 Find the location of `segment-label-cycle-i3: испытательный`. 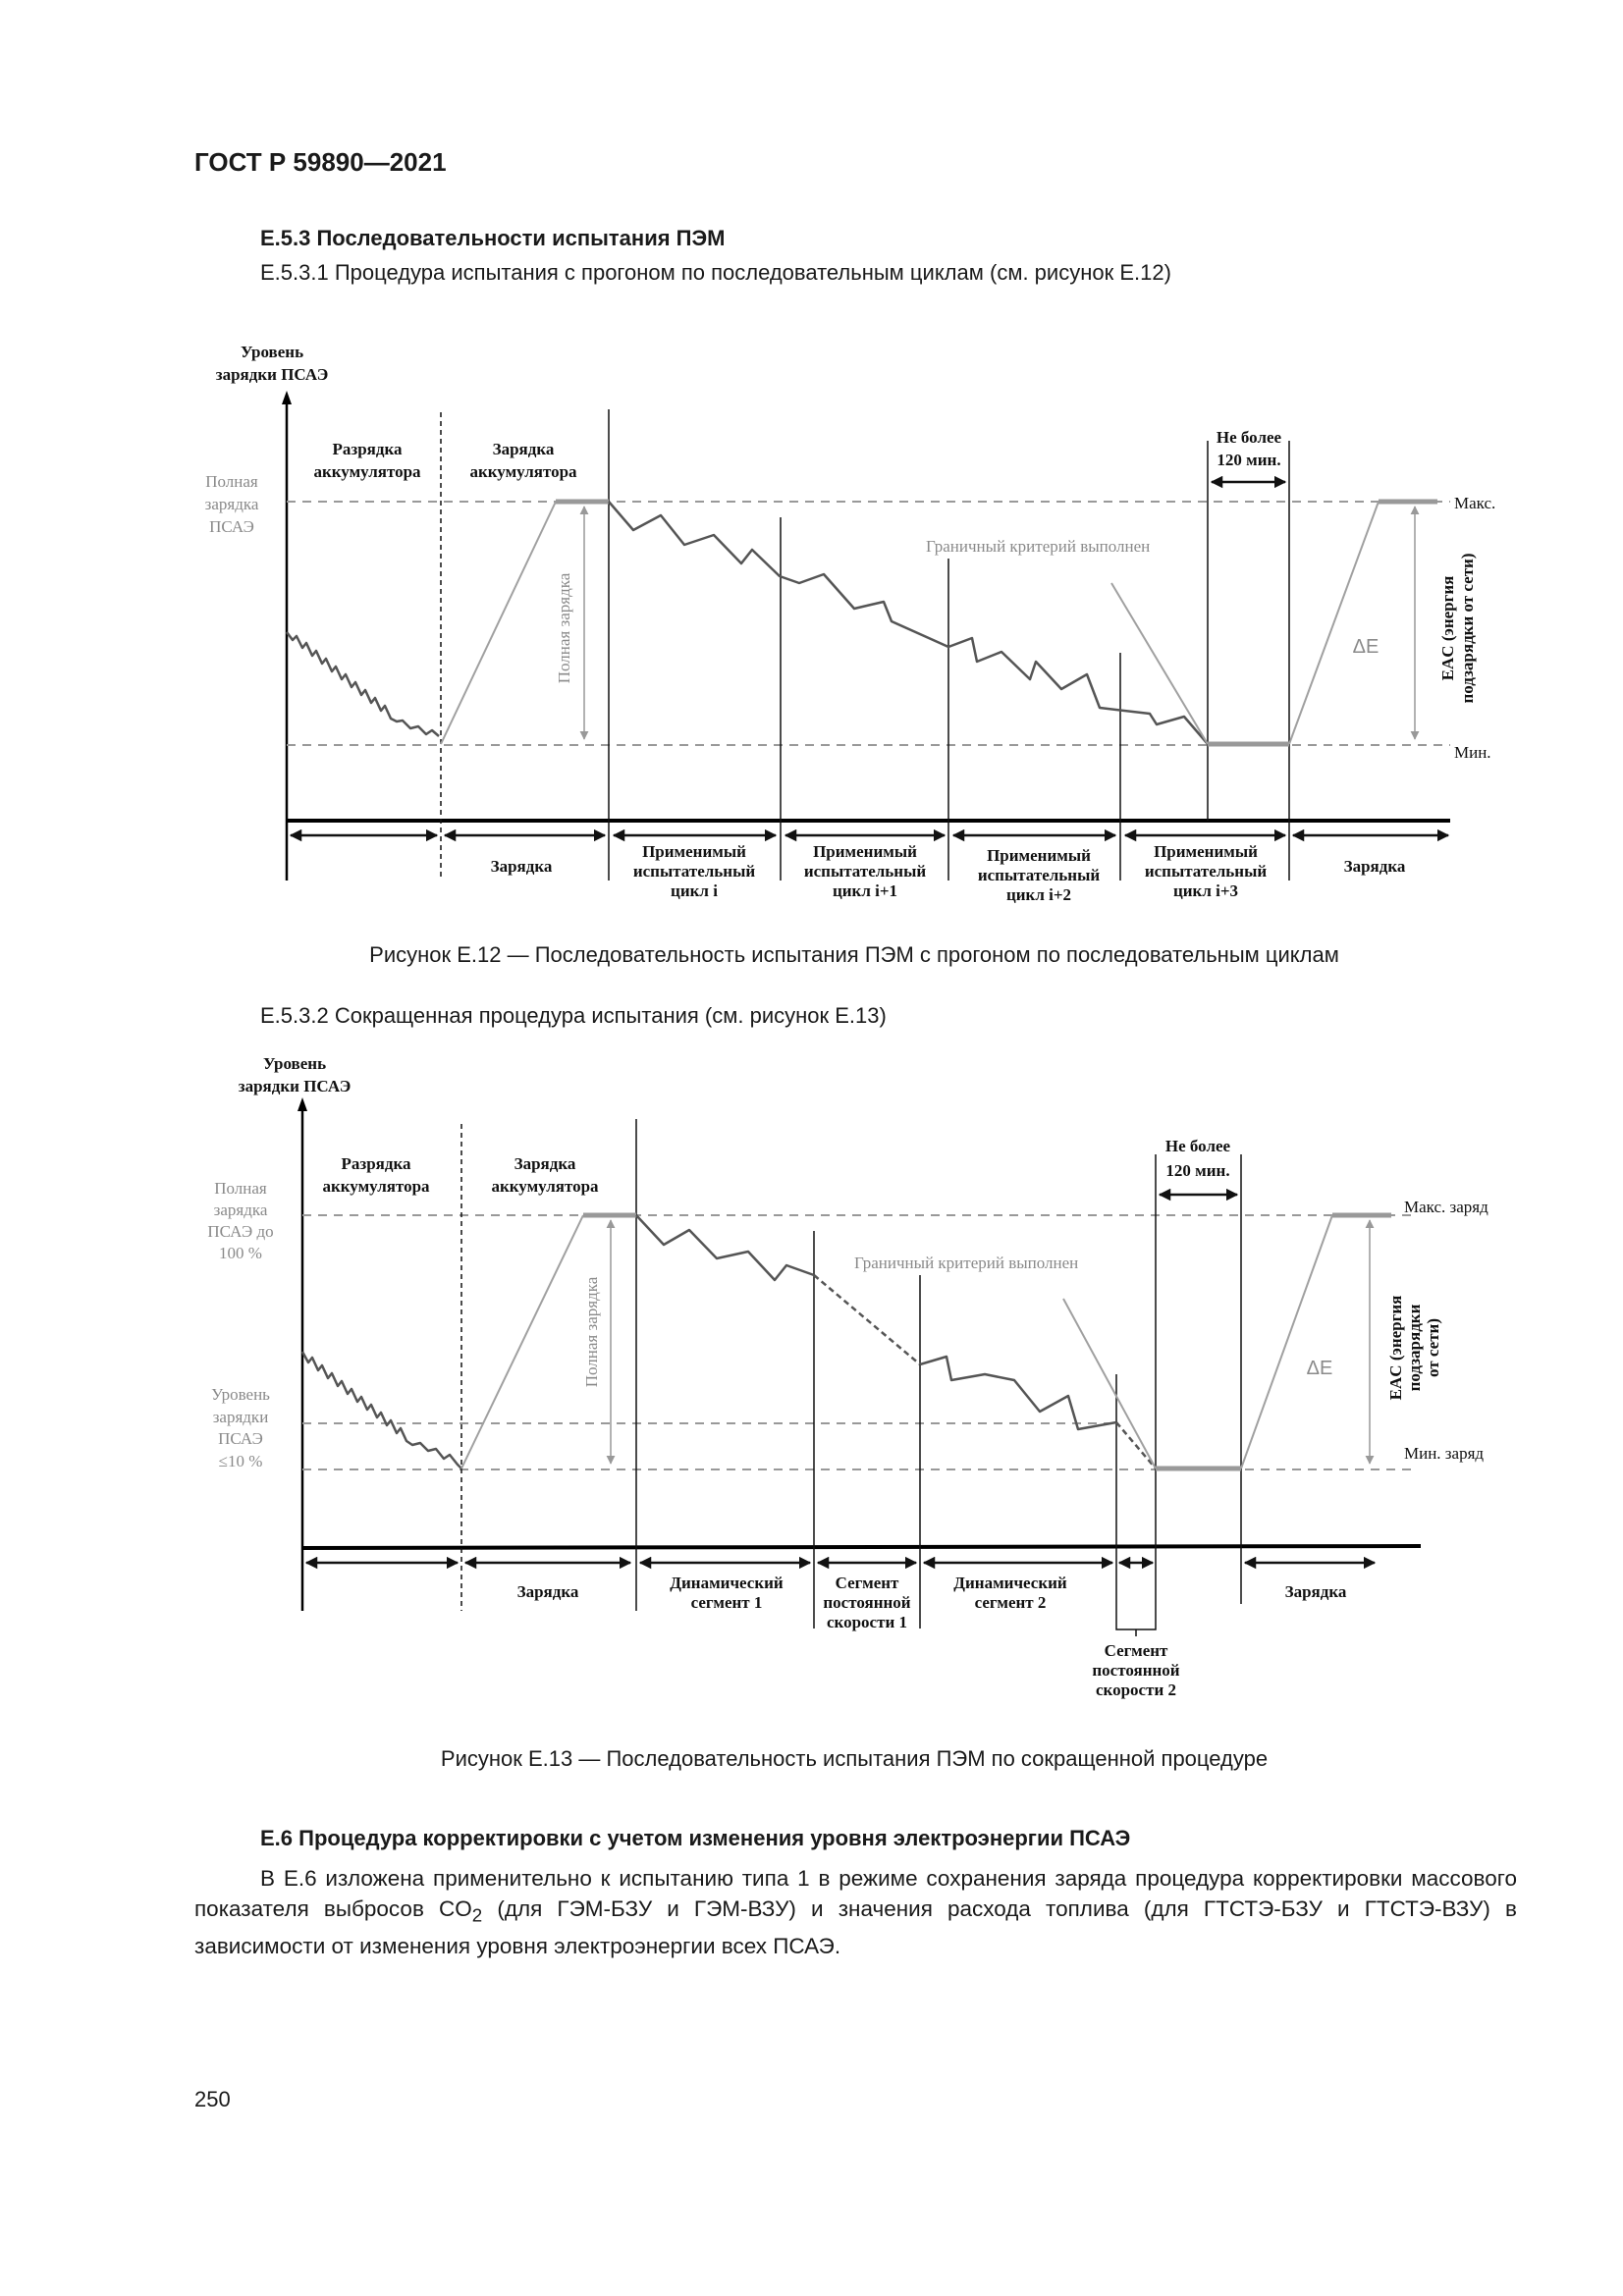

segment-label-cycle-i3: испытательный is located at coordinates (1206, 871).